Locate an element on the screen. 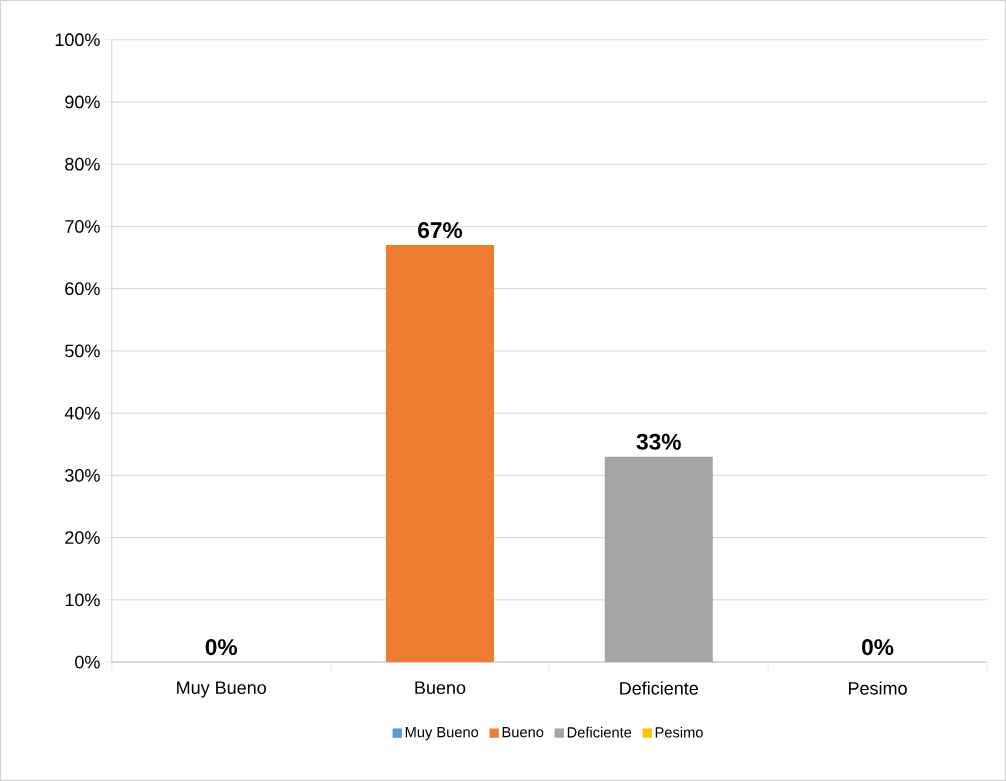  legend-label: Pesimo is located at coordinates (679, 732).